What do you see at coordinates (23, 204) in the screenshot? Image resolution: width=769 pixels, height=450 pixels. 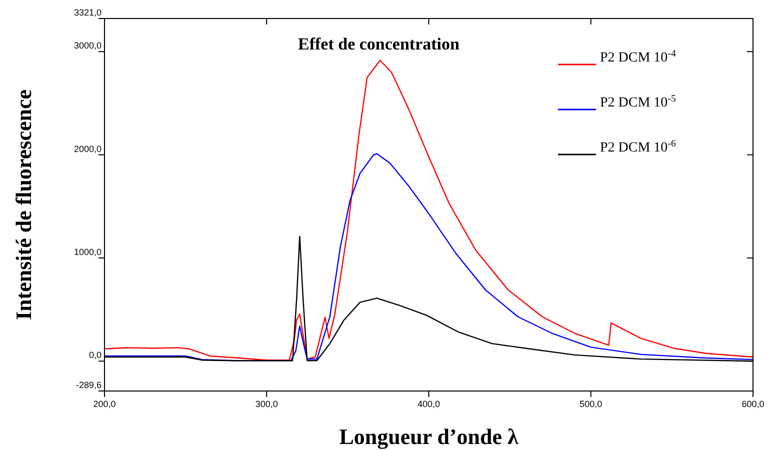 I see `y-axis-title: Intensité de fluorescence` at bounding box center [23, 204].